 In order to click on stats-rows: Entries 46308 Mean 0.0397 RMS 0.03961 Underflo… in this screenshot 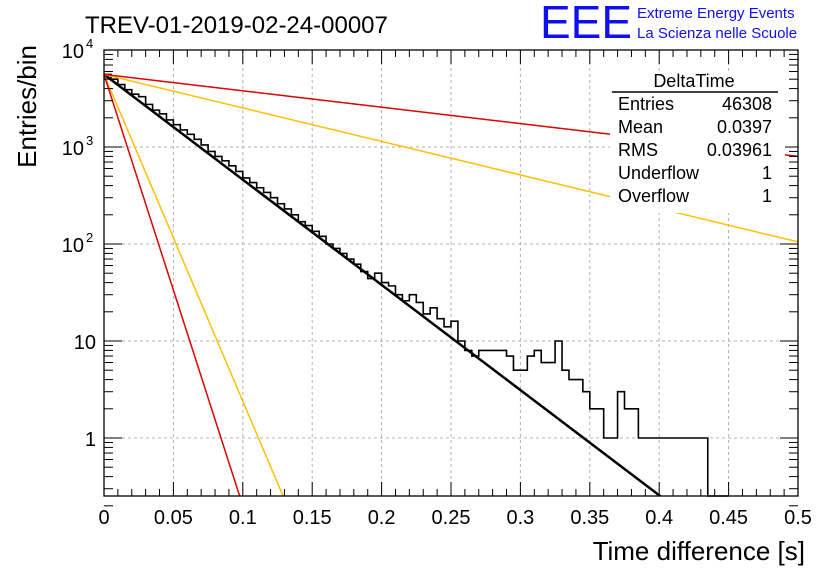, I will do `click(695, 150)`.